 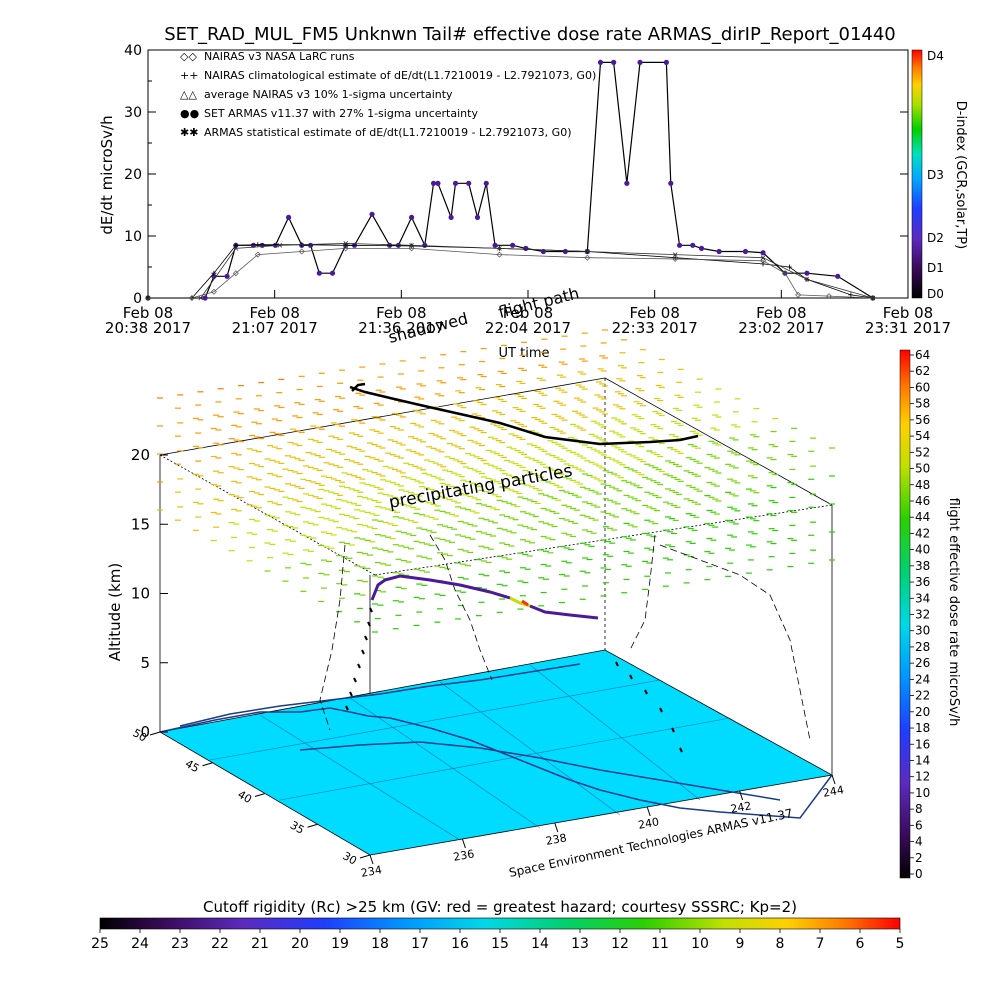 I want to click on cutoff-tick-label: 8, so click(x=780, y=944).